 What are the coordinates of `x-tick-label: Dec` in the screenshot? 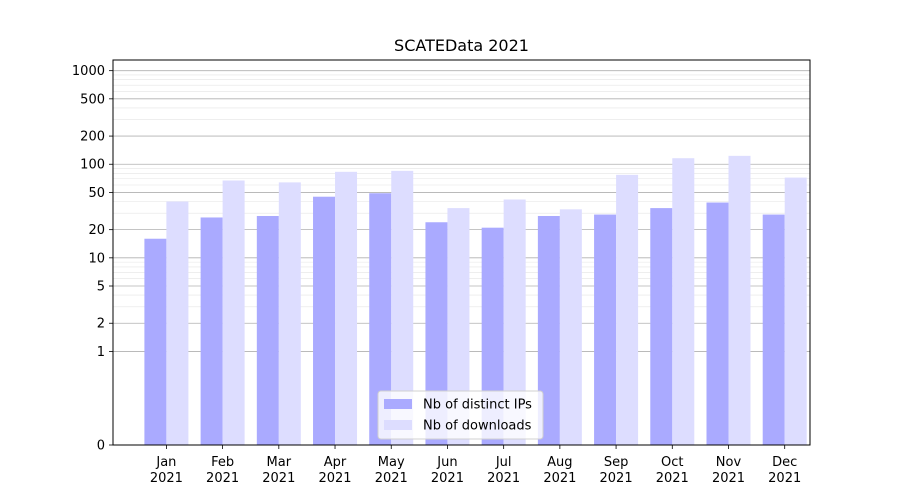 It's located at (784, 462).